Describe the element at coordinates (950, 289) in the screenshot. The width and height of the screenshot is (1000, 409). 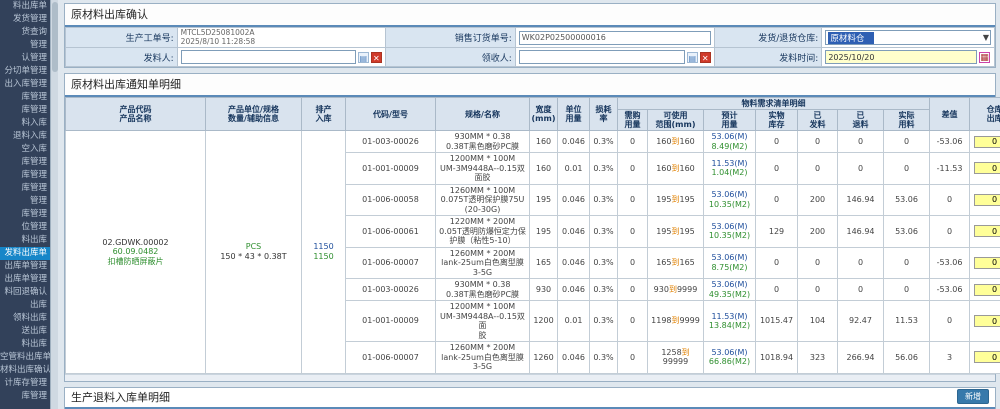
I see `diff-value: -53.06` at that location.